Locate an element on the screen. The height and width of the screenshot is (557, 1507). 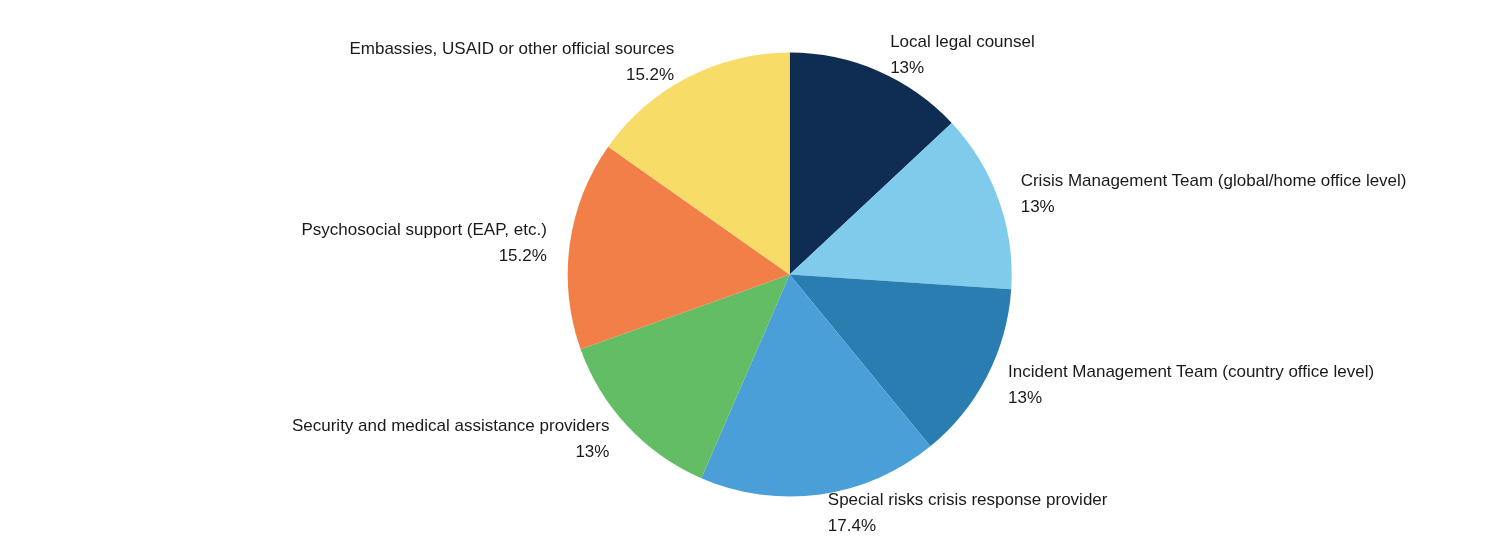
slice-label: Special risks crisis response provider is located at coordinates (967, 499).